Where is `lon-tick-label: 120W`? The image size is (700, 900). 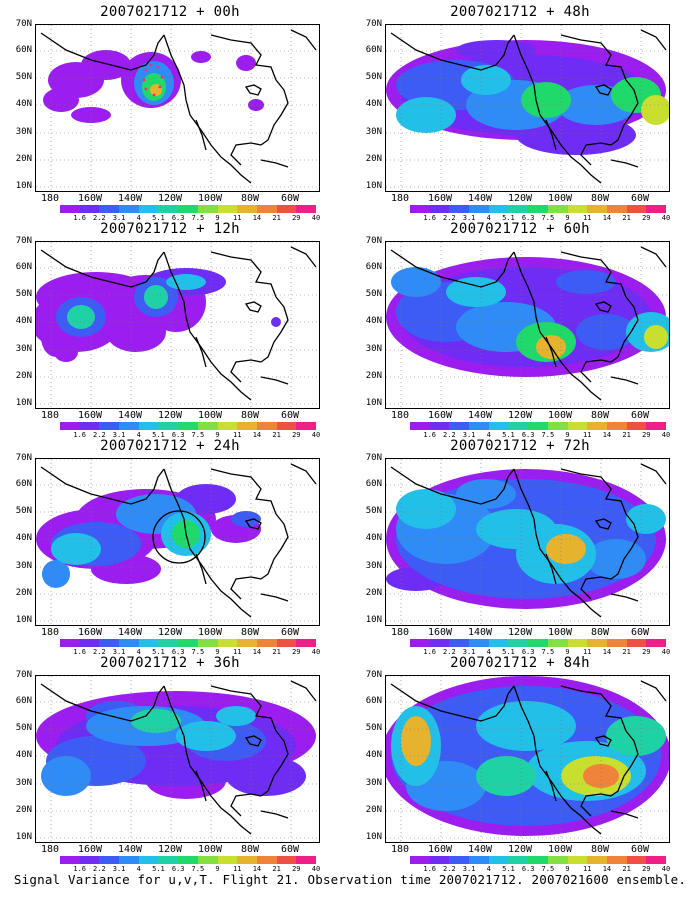
lon-tick-label: 120W is located at coordinates (170, 849).